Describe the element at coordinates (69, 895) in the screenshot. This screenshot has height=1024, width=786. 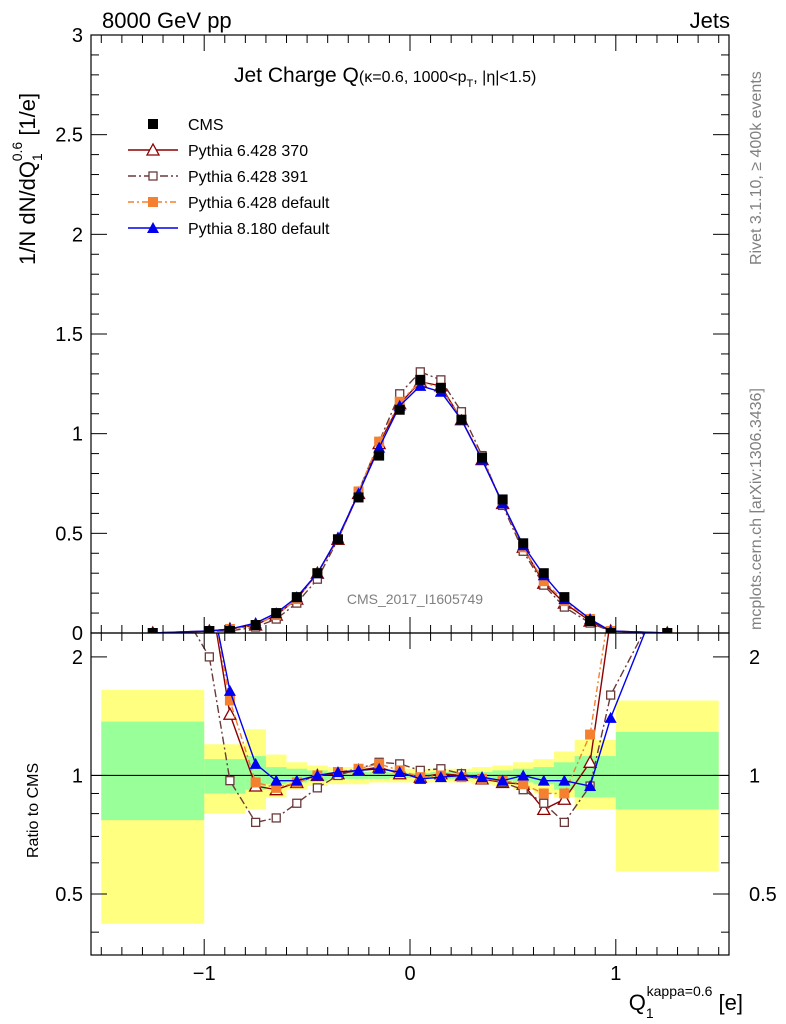
I see `ratio-tick-label-left: 0.5` at that location.